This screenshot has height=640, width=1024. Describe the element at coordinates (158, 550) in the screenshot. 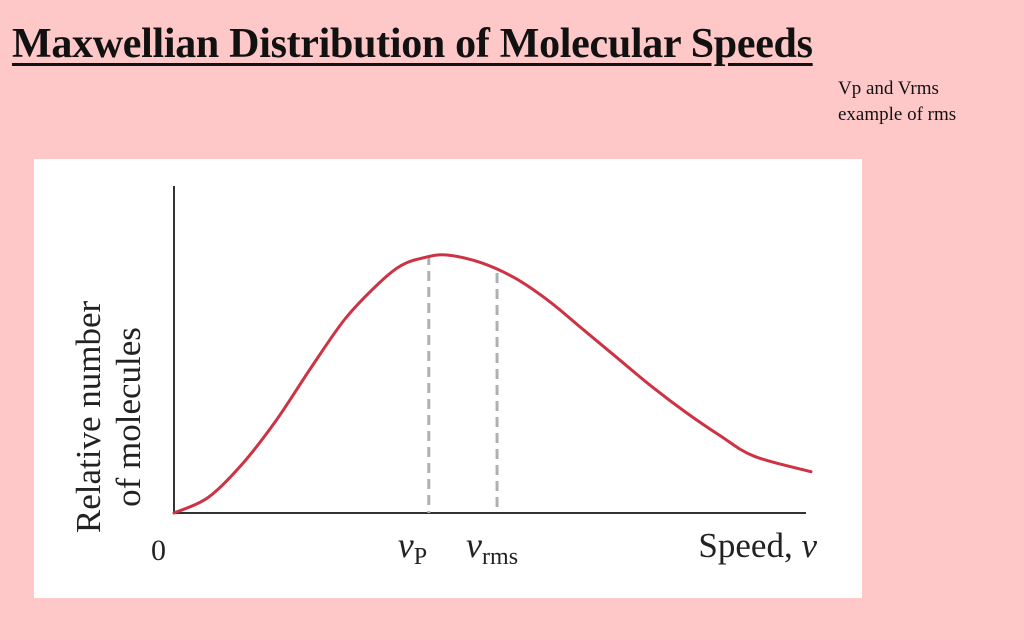

I see `origin-tick-label: 0` at that location.